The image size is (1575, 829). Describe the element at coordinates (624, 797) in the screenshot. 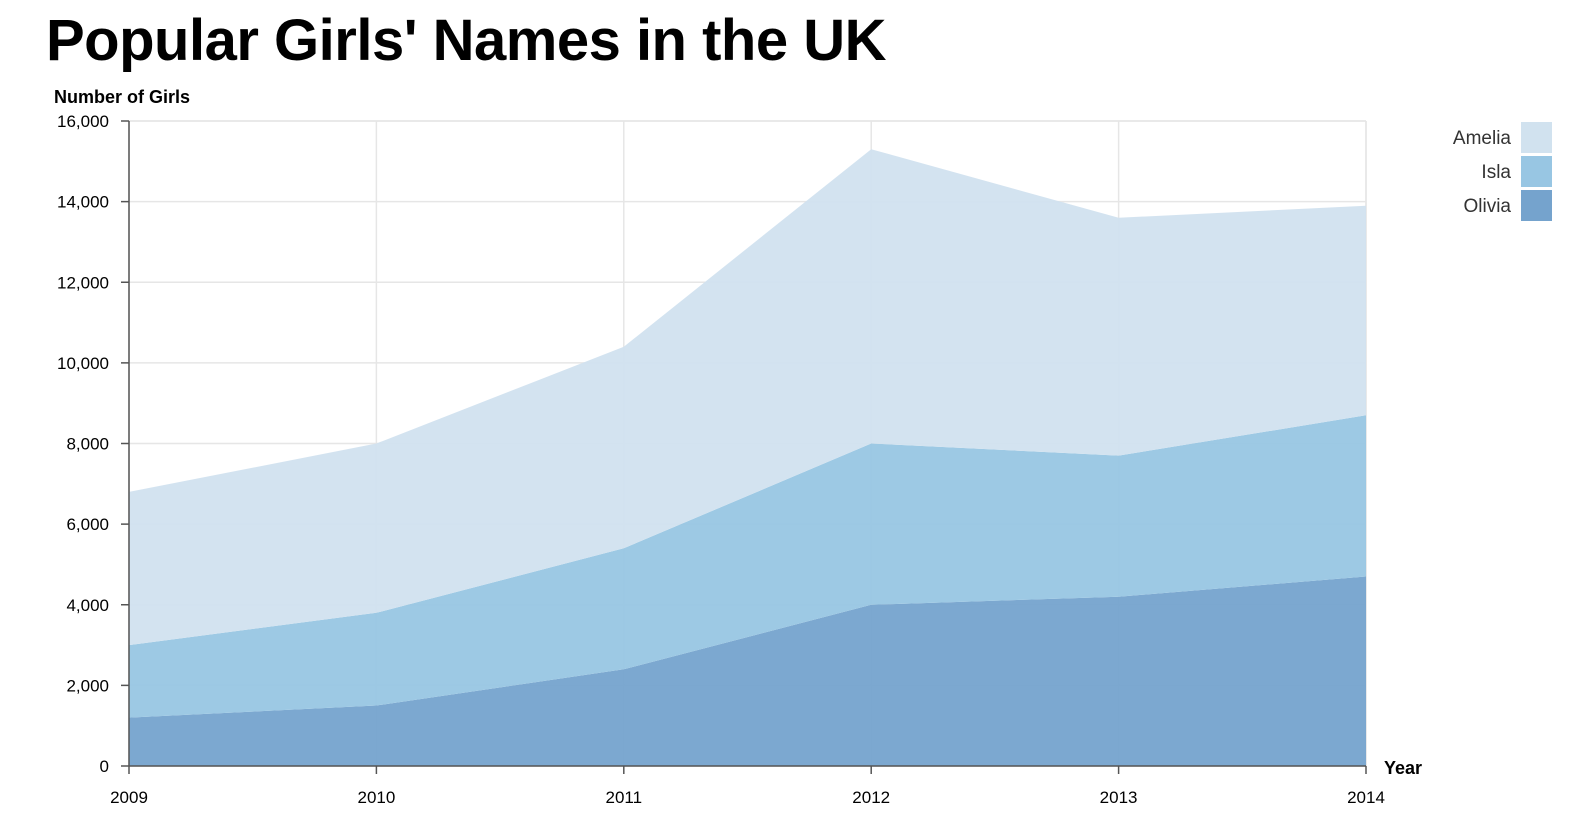

I see `x-tick-label: 2011` at that location.